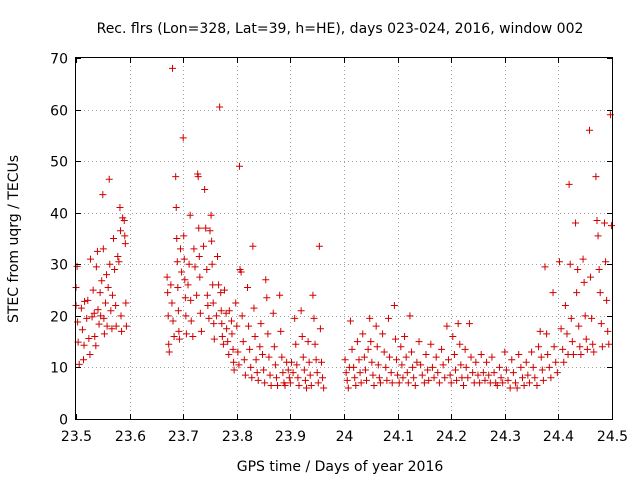 This screenshot has height=480, width=640. I want to click on x-tick-label: 24.1, so click(398, 437).